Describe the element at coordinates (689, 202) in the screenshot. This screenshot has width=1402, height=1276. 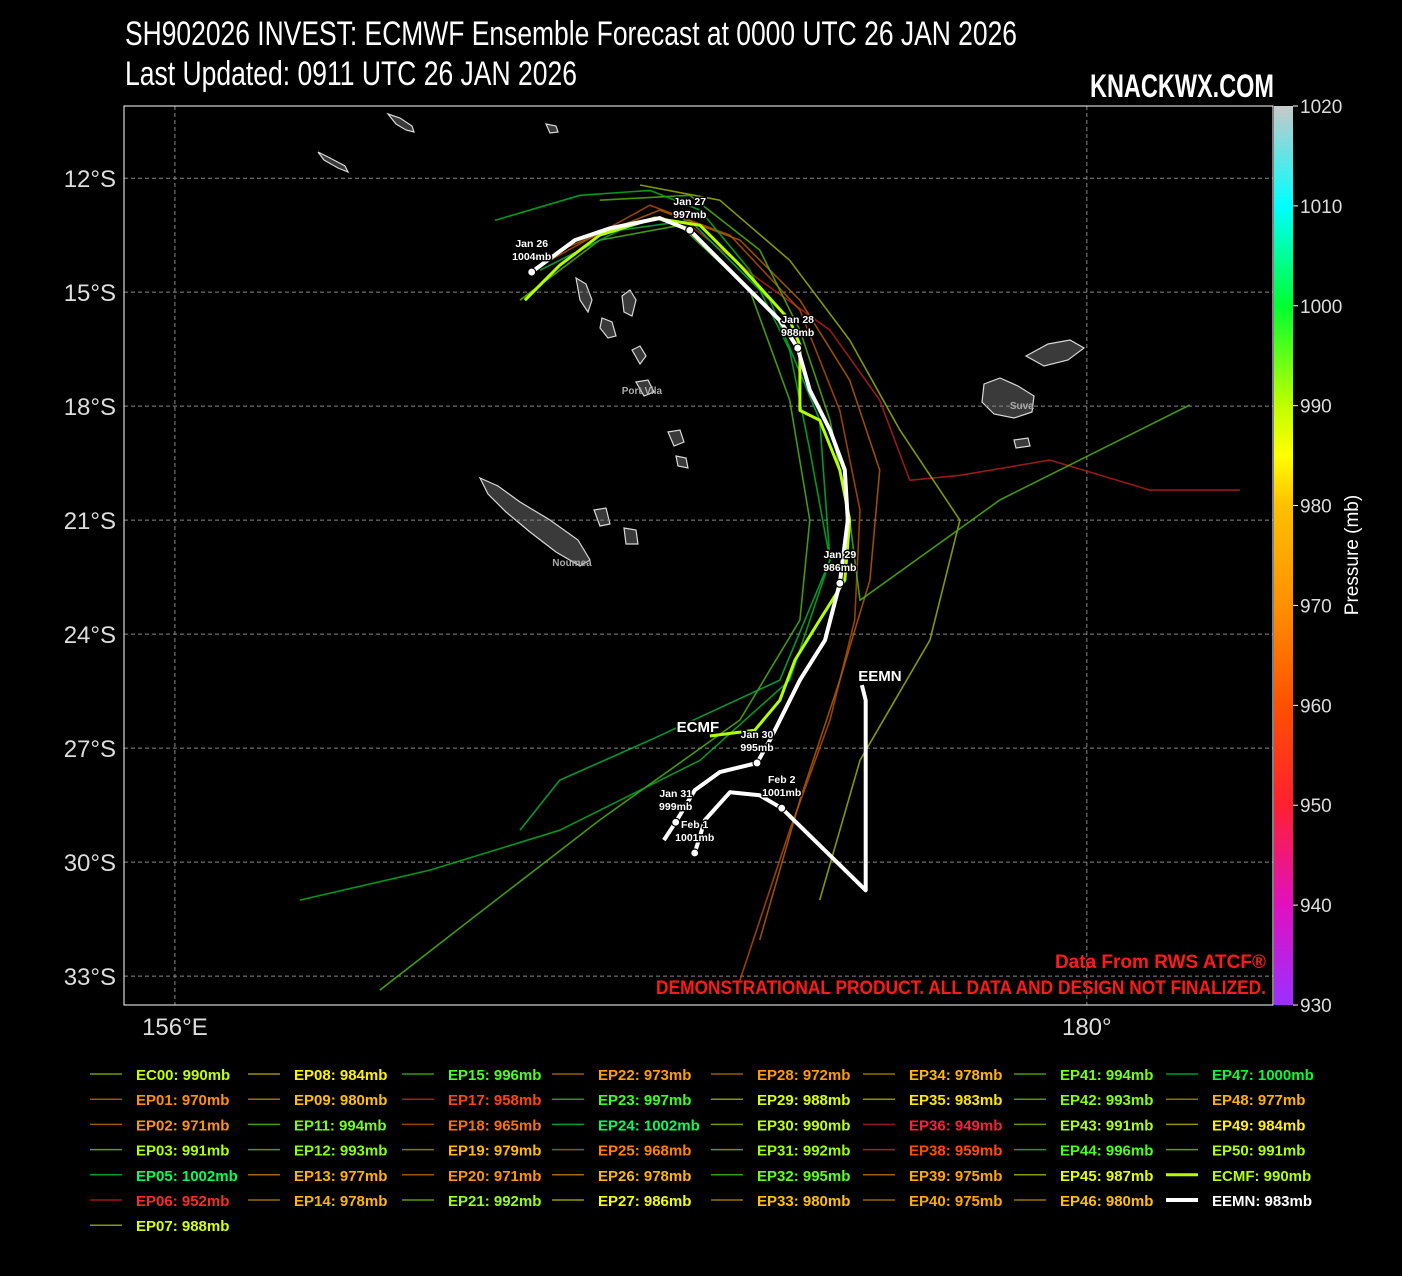
I see `point-date: Jan 27` at that location.